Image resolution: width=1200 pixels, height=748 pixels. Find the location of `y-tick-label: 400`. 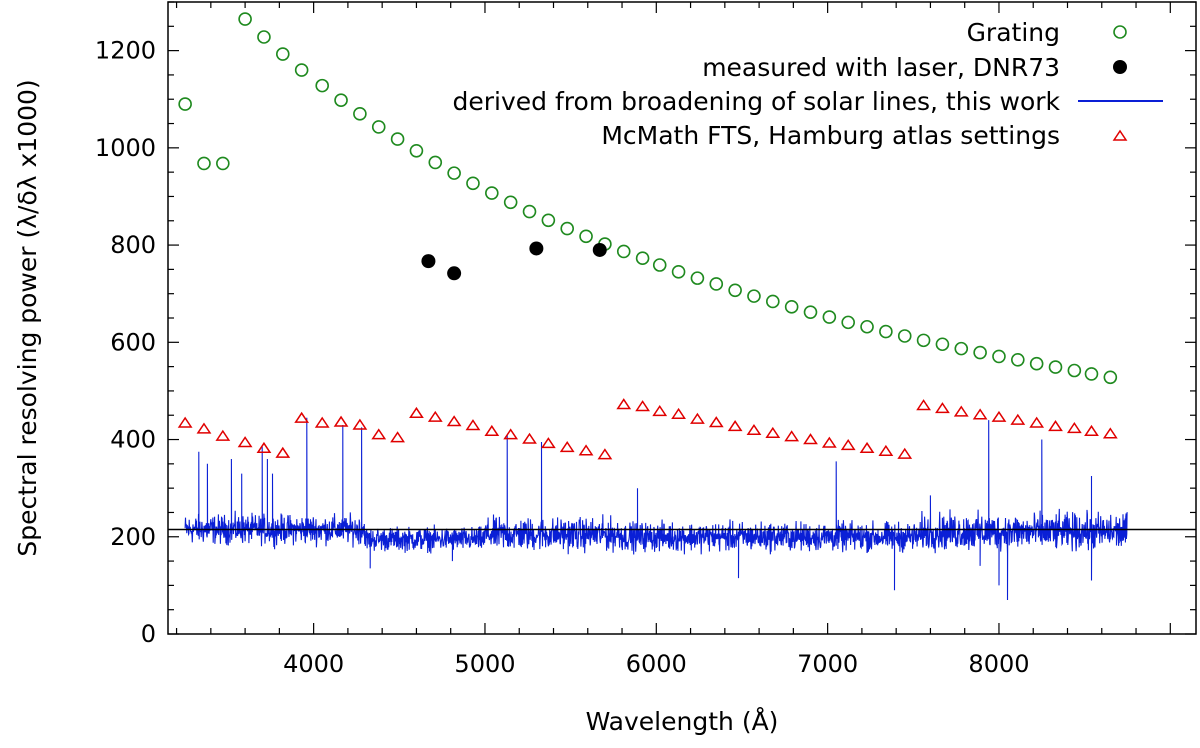

y-tick-label: 400 is located at coordinates (133, 440).